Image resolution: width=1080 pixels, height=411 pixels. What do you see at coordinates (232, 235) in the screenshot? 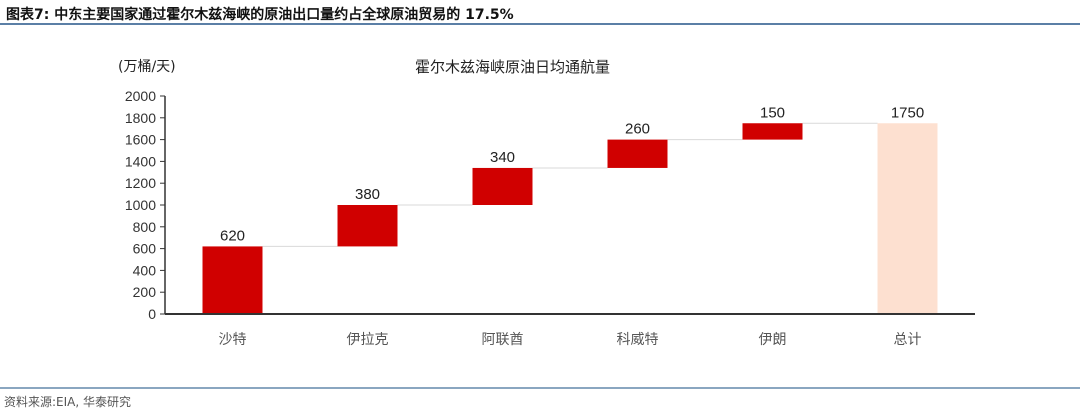
I see `data-label: 620` at bounding box center [232, 235].